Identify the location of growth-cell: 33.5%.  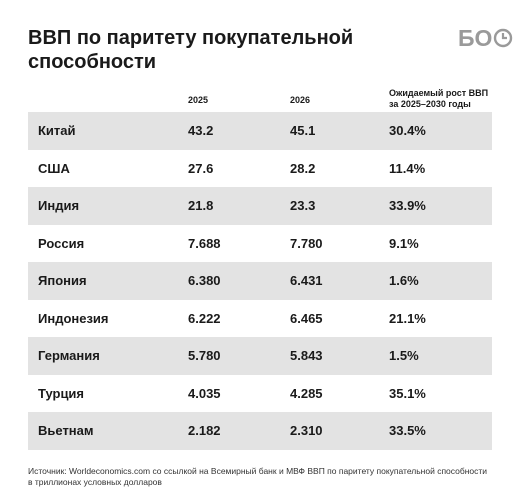
(407, 430).